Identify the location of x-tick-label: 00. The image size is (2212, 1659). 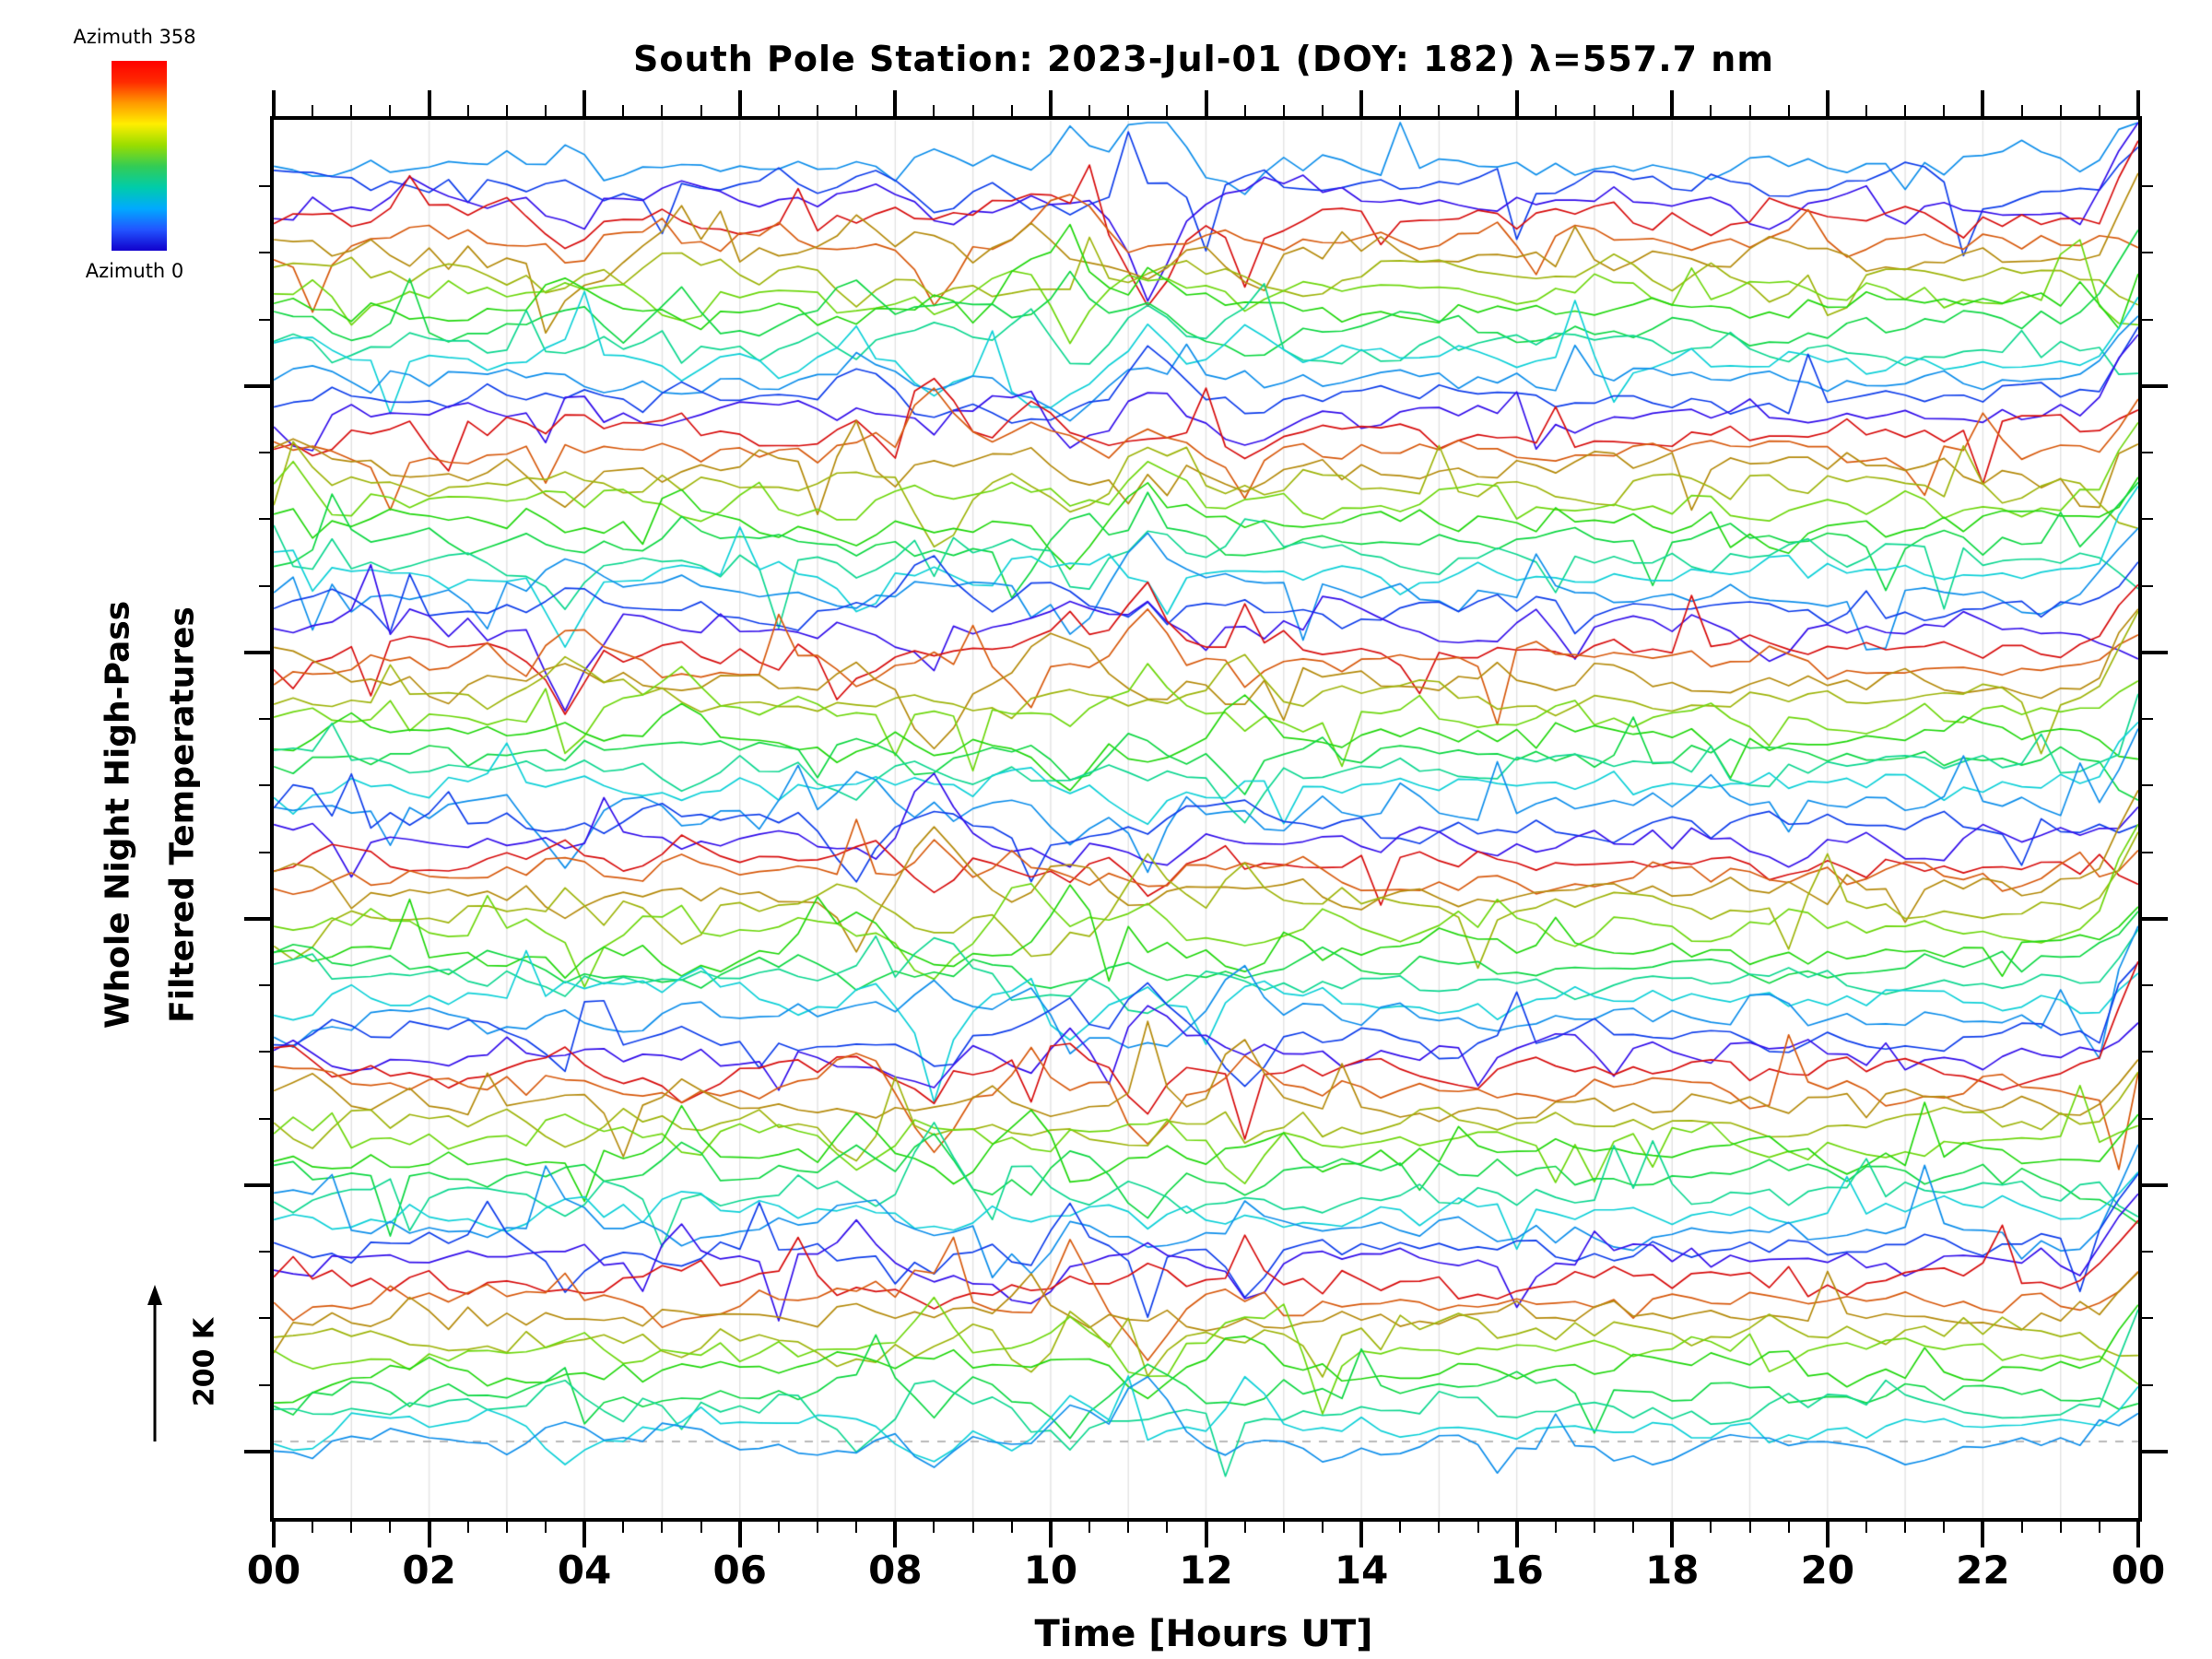
(2138, 1570).